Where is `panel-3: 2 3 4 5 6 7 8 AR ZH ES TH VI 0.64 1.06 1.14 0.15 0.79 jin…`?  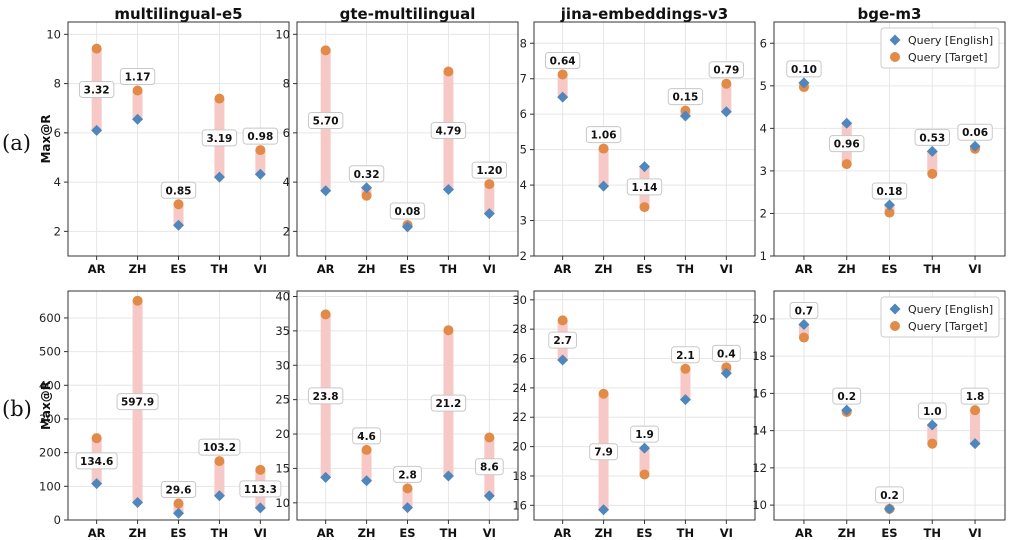 panel-3: 2 3 4 5 6 7 8 AR ZH ES TH VI 0.64 1.06 1.14 0.15 0.79 jin… is located at coordinates (638, 140).